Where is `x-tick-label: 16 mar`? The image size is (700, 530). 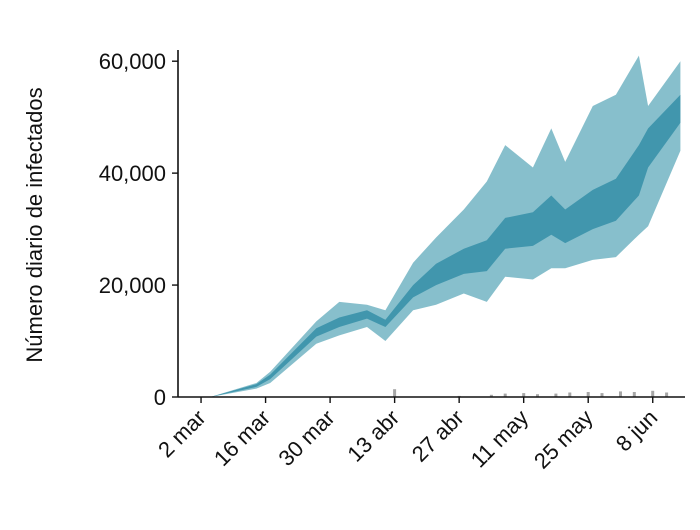 x-tick-label: 16 mar is located at coordinates (242, 438).